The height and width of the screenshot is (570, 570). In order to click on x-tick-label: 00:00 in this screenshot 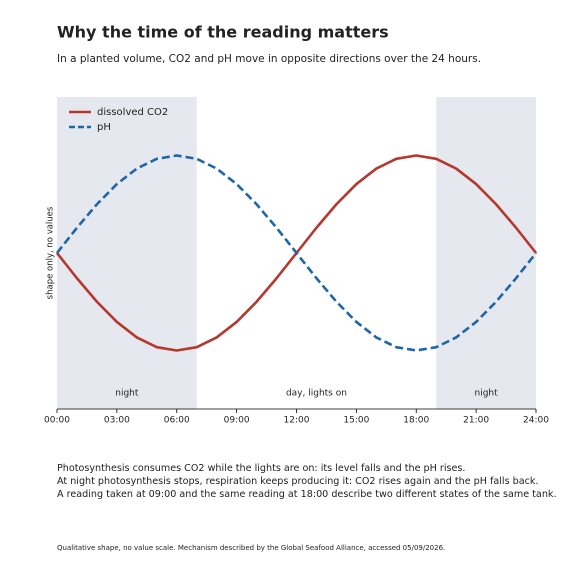, I will do `click(57, 421)`.